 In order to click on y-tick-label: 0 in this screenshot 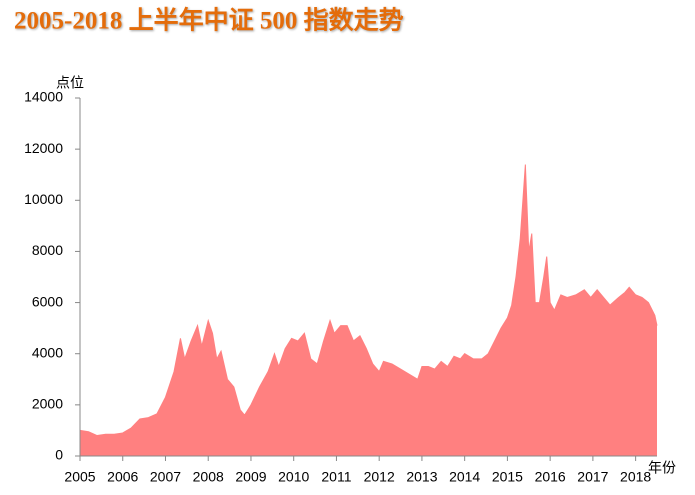, I will do `click(59, 455)`.